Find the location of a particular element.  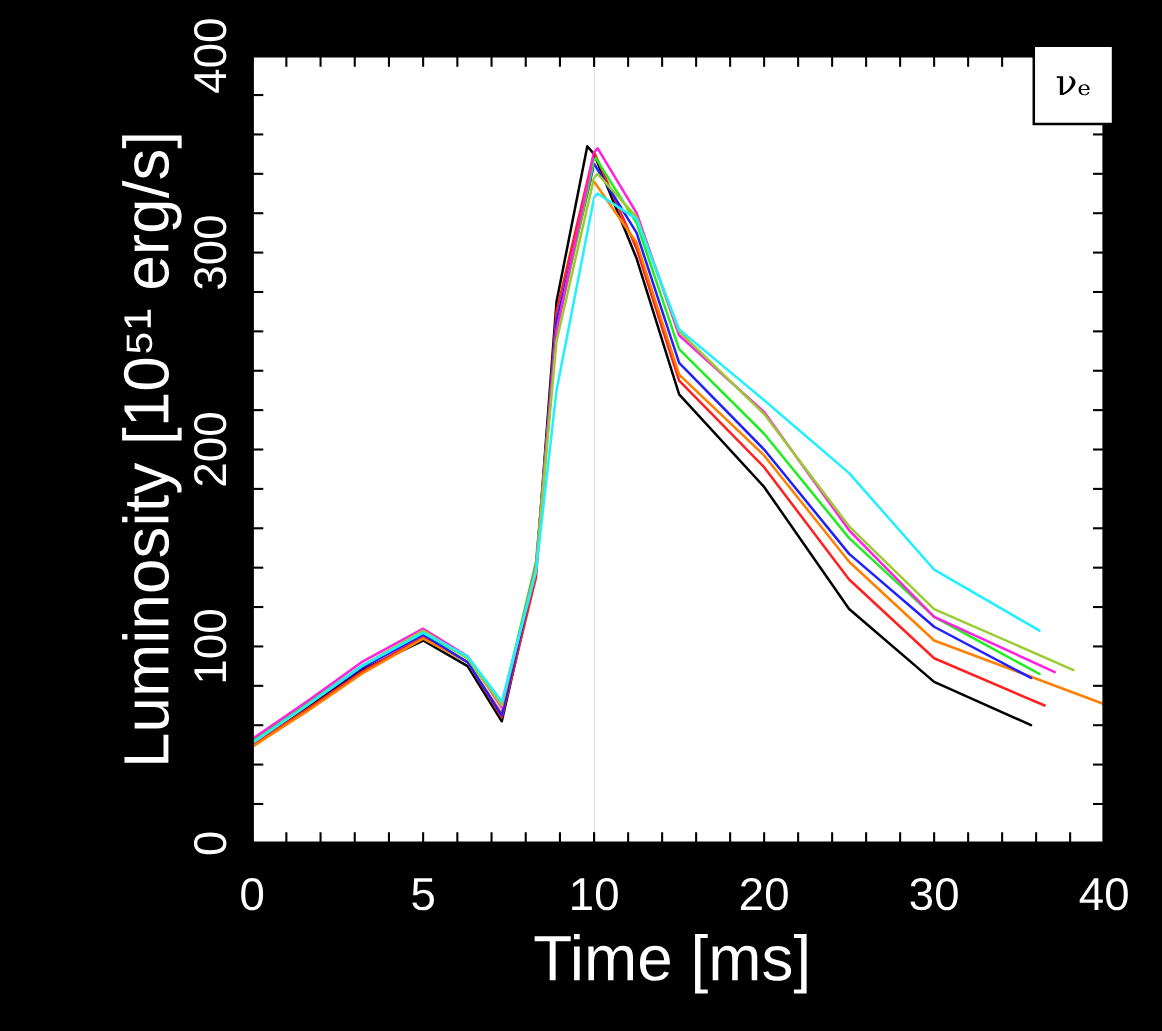

y-axis-title: Luminosity [10⁵¹ erg/s] is located at coordinates (152, 449).